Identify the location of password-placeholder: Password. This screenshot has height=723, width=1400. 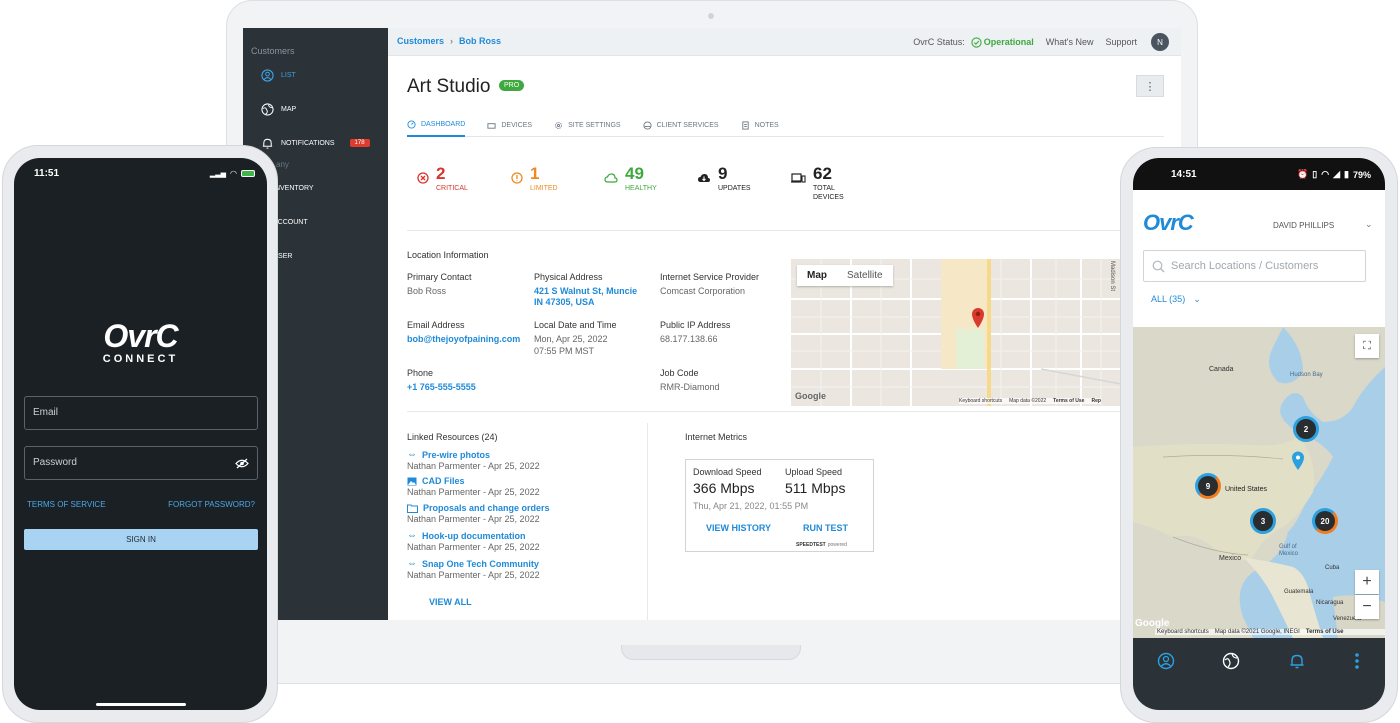
(55, 462).